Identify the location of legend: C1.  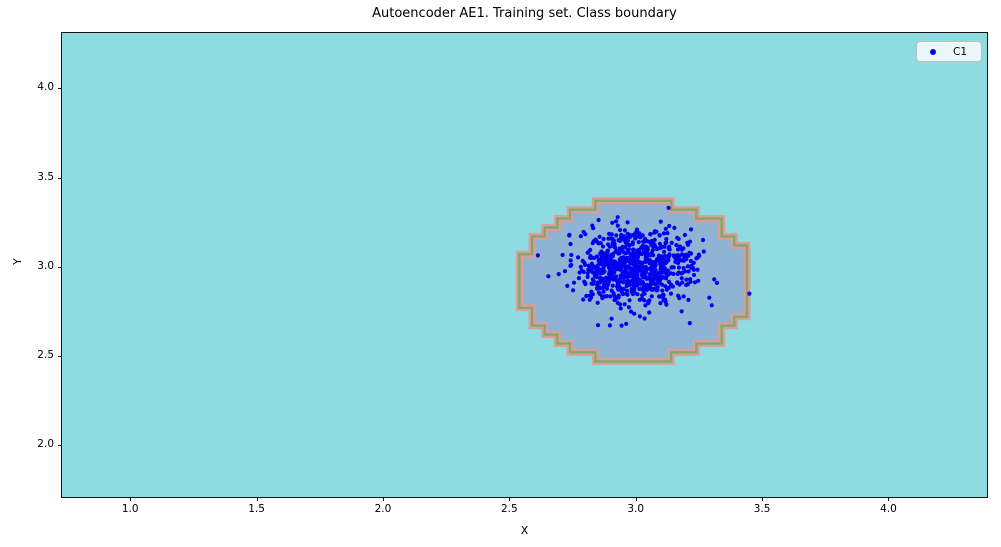
(949, 51).